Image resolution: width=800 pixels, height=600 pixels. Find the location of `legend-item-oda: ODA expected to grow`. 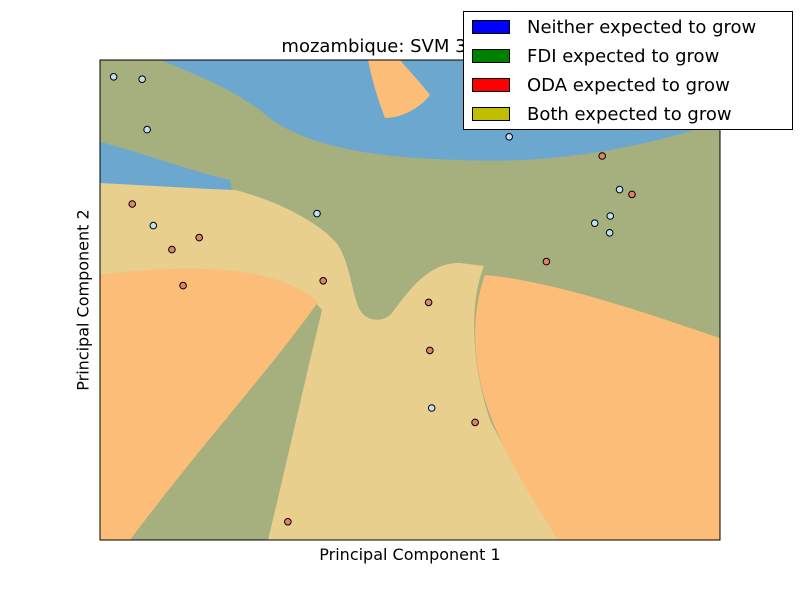

legend-item-oda: ODA expected to grow is located at coordinates (601, 85).